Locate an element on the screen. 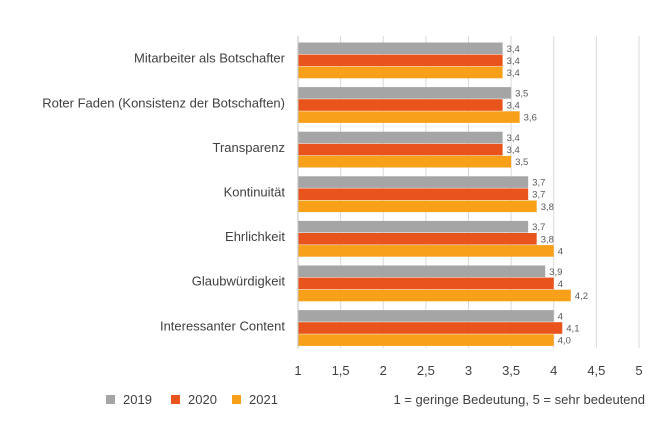 This screenshot has height=426, width=667. category-label: Transparenz is located at coordinates (249, 147).